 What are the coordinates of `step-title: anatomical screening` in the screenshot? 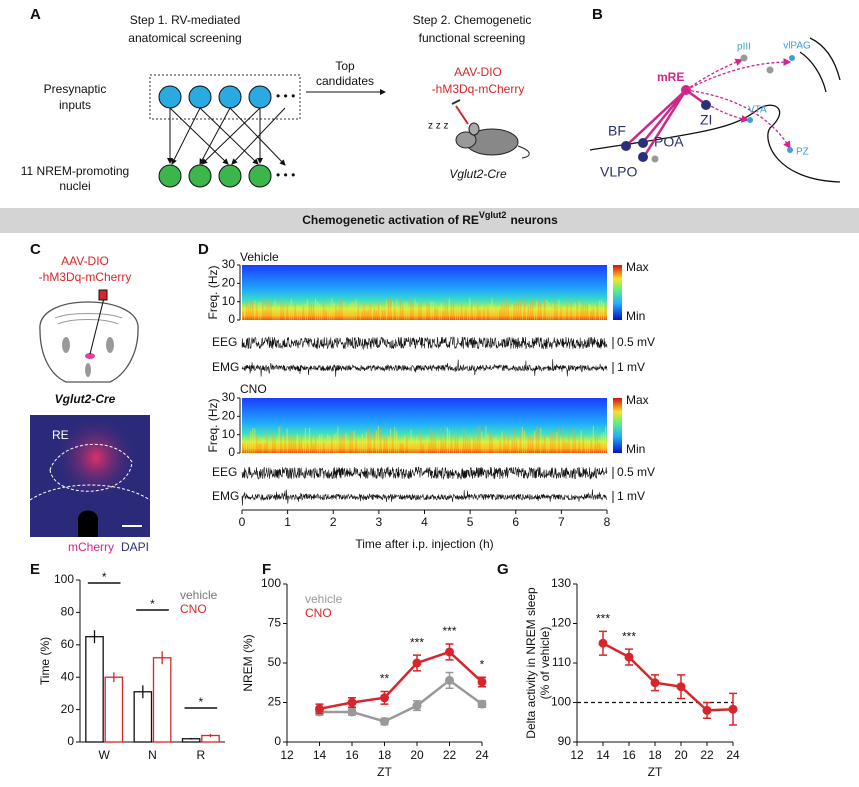 It's located at (184, 38).